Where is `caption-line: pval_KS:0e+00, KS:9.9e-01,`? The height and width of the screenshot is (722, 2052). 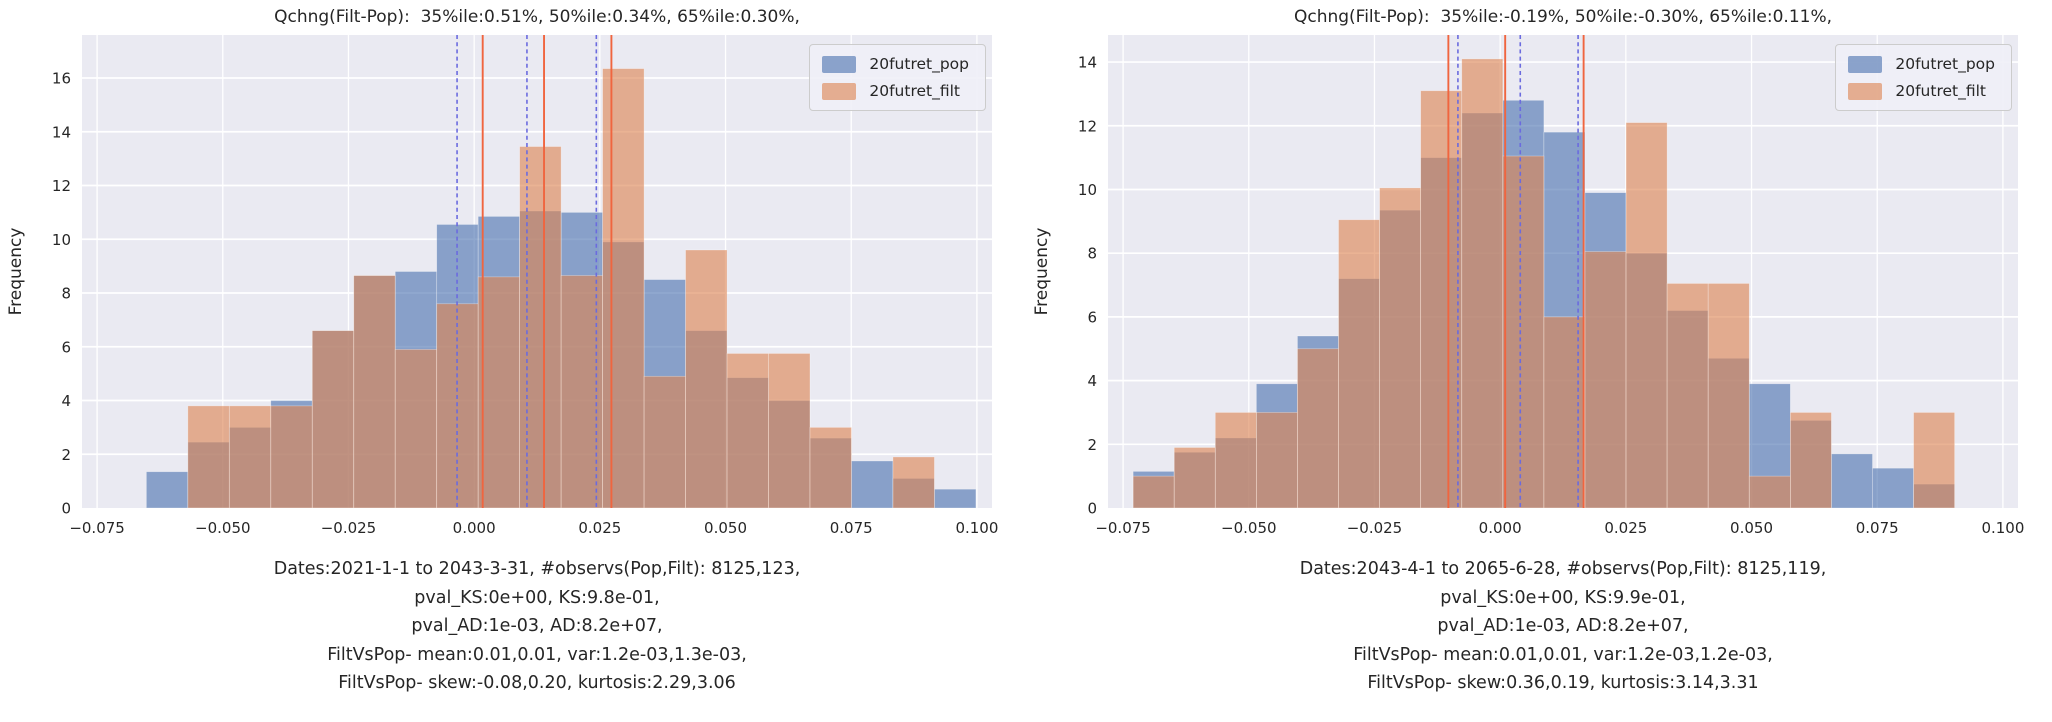 caption-line: pval_KS:0e+00, KS:9.9e-01, is located at coordinates (1563, 597).